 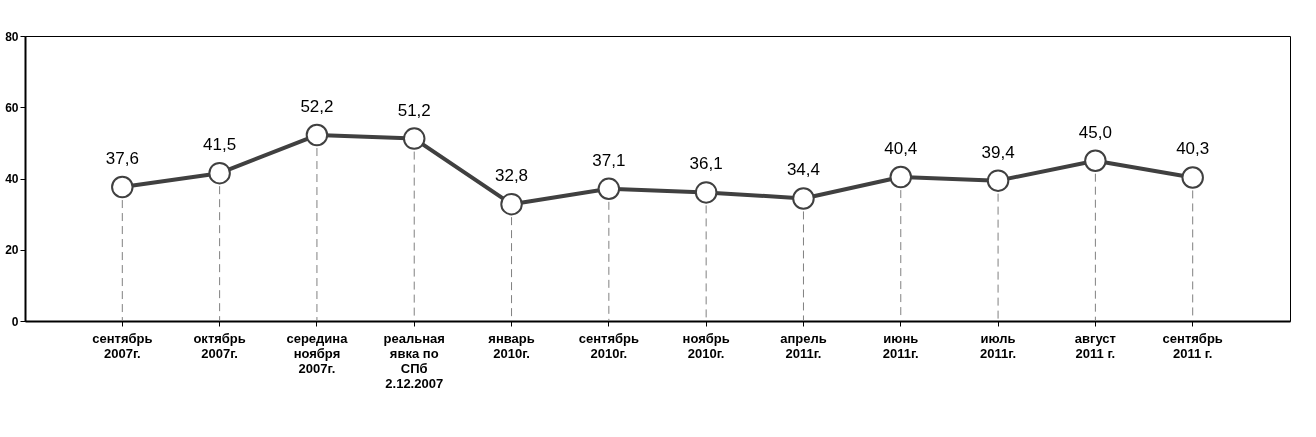 What do you see at coordinates (220, 145) in the screenshot?
I see `data-label: 41,5` at bounding box center [220, 145].